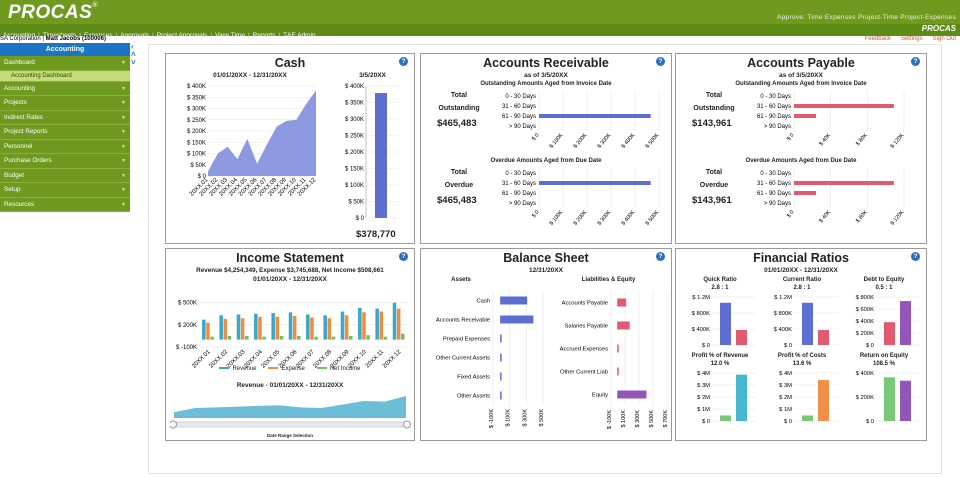 This screenshot has height=477, width=960. What do you see at coordinates (19, 35) in the screenshot?
I see `nav-item: Accounting` at bounding box center [19, 35].